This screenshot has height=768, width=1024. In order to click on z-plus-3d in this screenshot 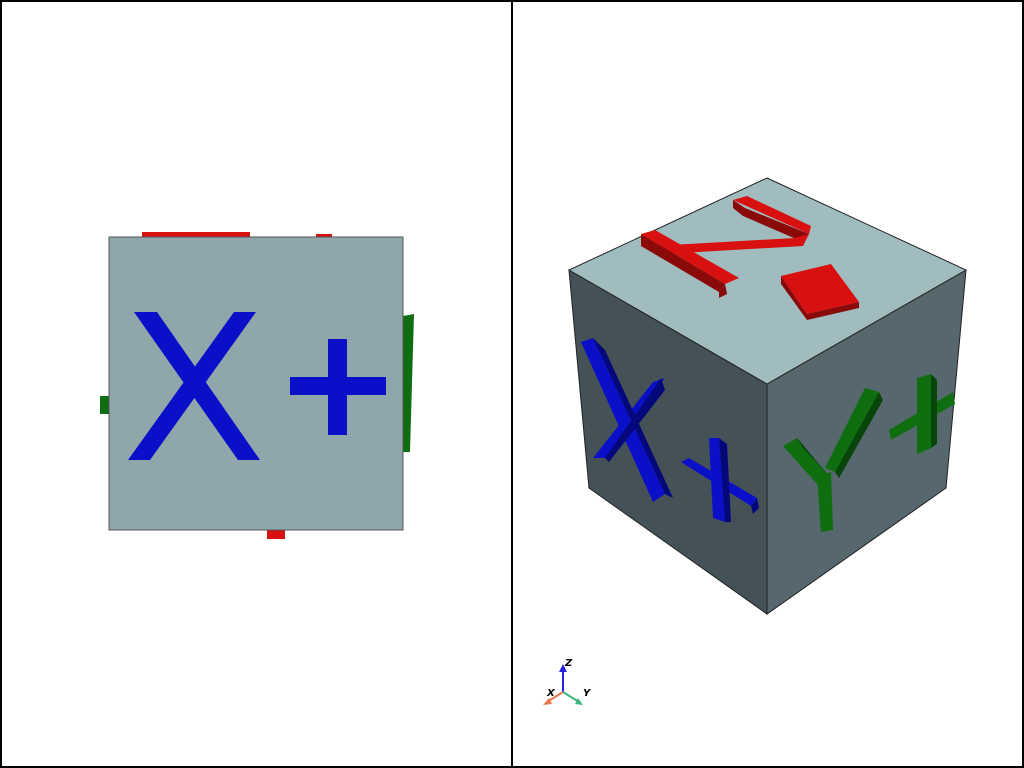, I will do `click(820, 292)`.